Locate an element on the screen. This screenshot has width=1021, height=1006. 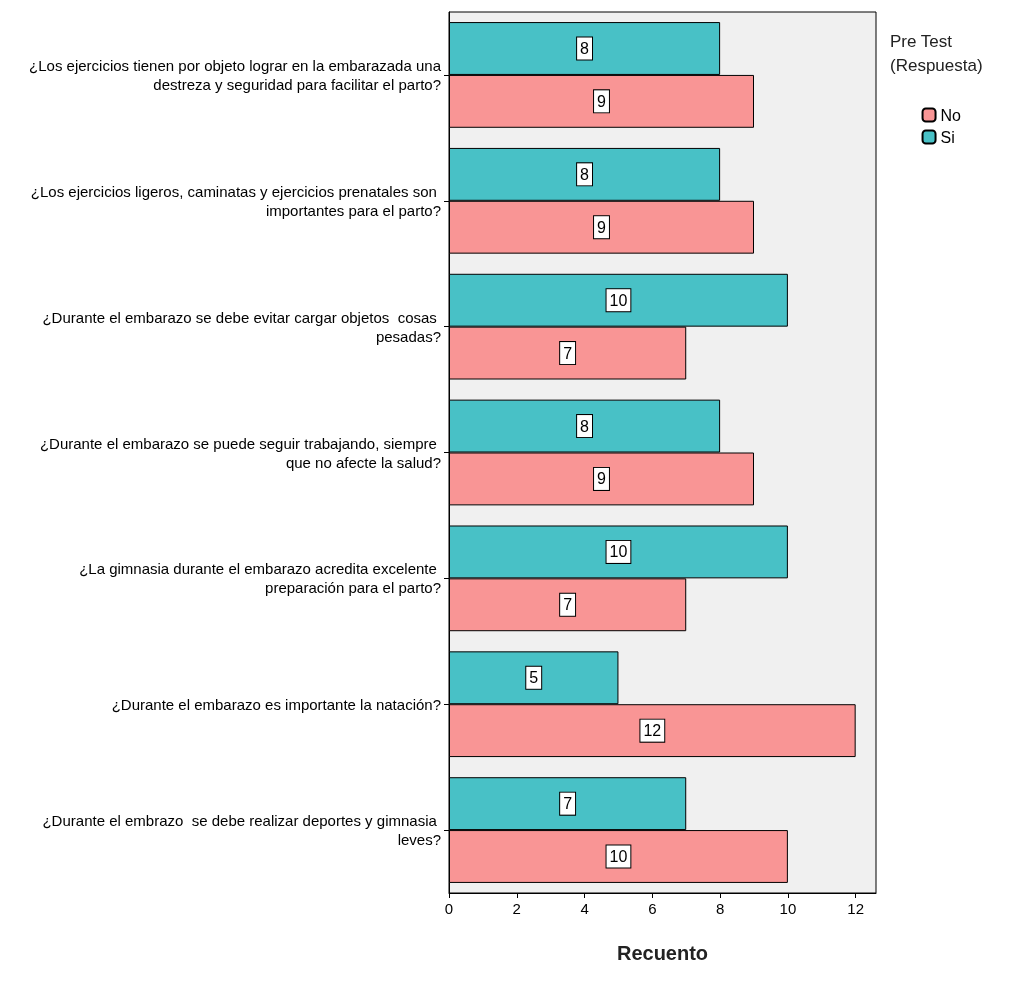
legend-label: No is located at coordinates (951, 115).